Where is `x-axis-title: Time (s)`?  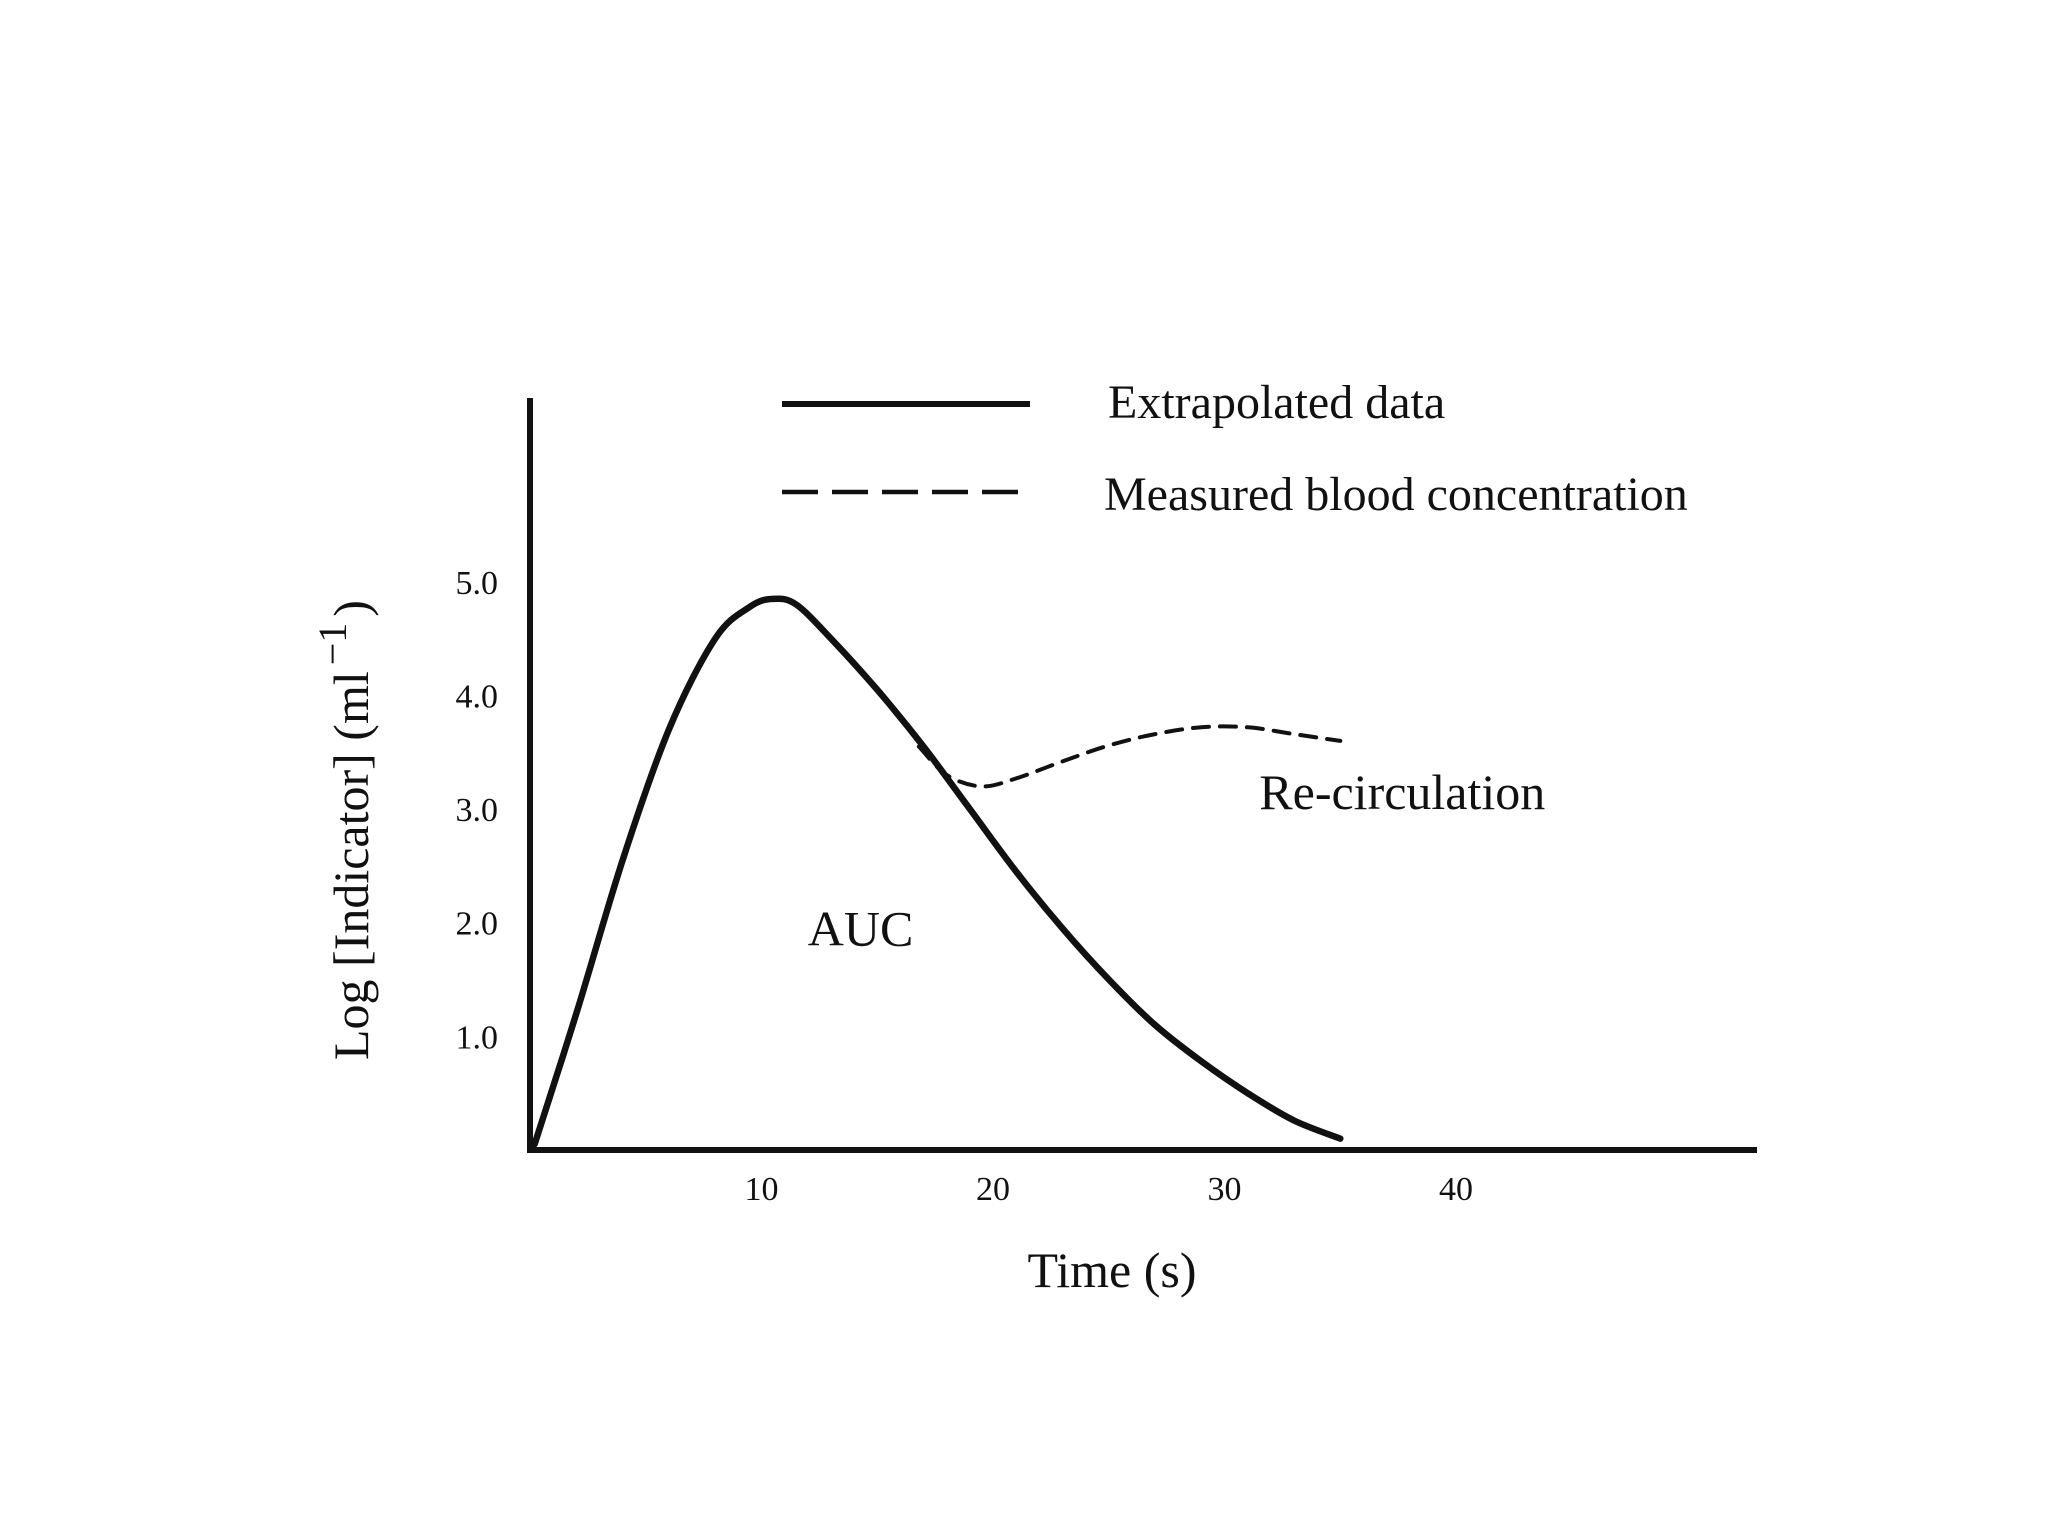 x-axis-title: Time (s) is located at coordinates (1111, 1270).